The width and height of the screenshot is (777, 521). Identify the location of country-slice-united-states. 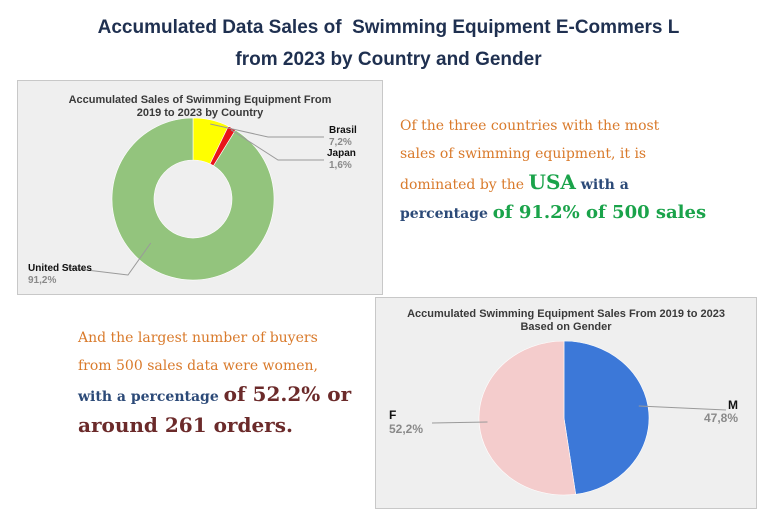
(193, 199).